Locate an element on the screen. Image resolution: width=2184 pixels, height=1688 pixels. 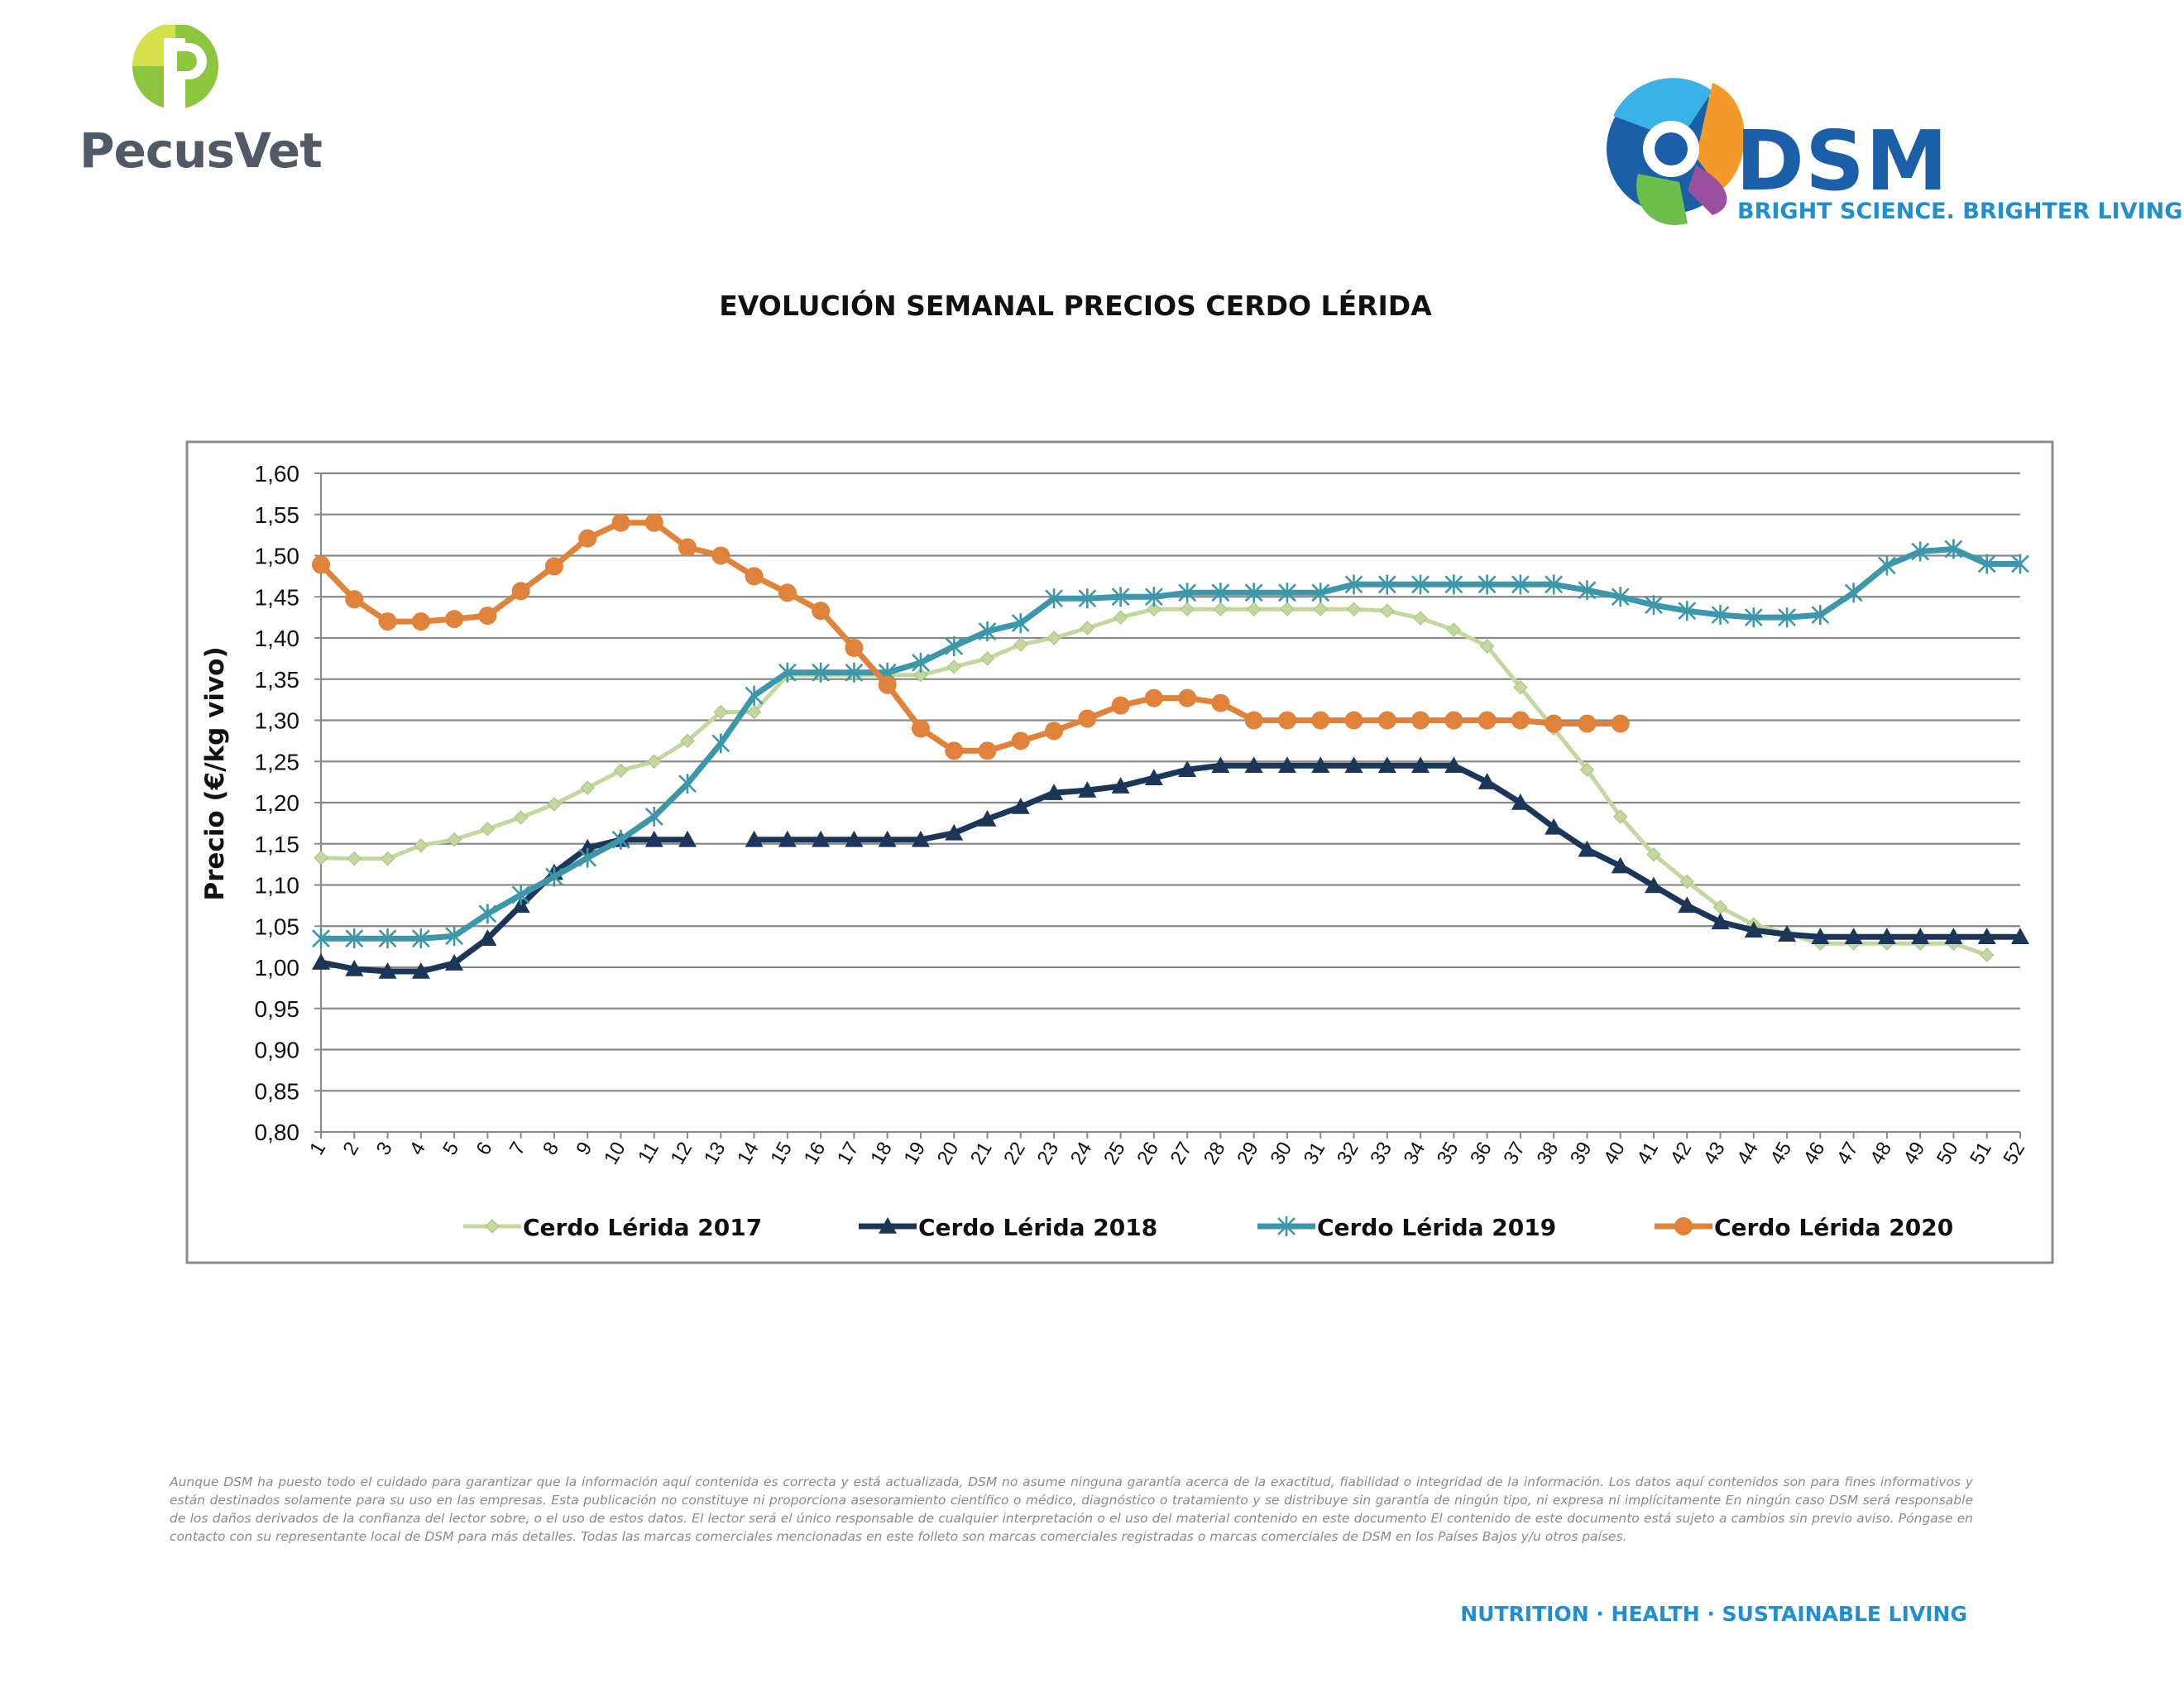
y-tick-label: 1,15 is located at coordinates (277, 844).